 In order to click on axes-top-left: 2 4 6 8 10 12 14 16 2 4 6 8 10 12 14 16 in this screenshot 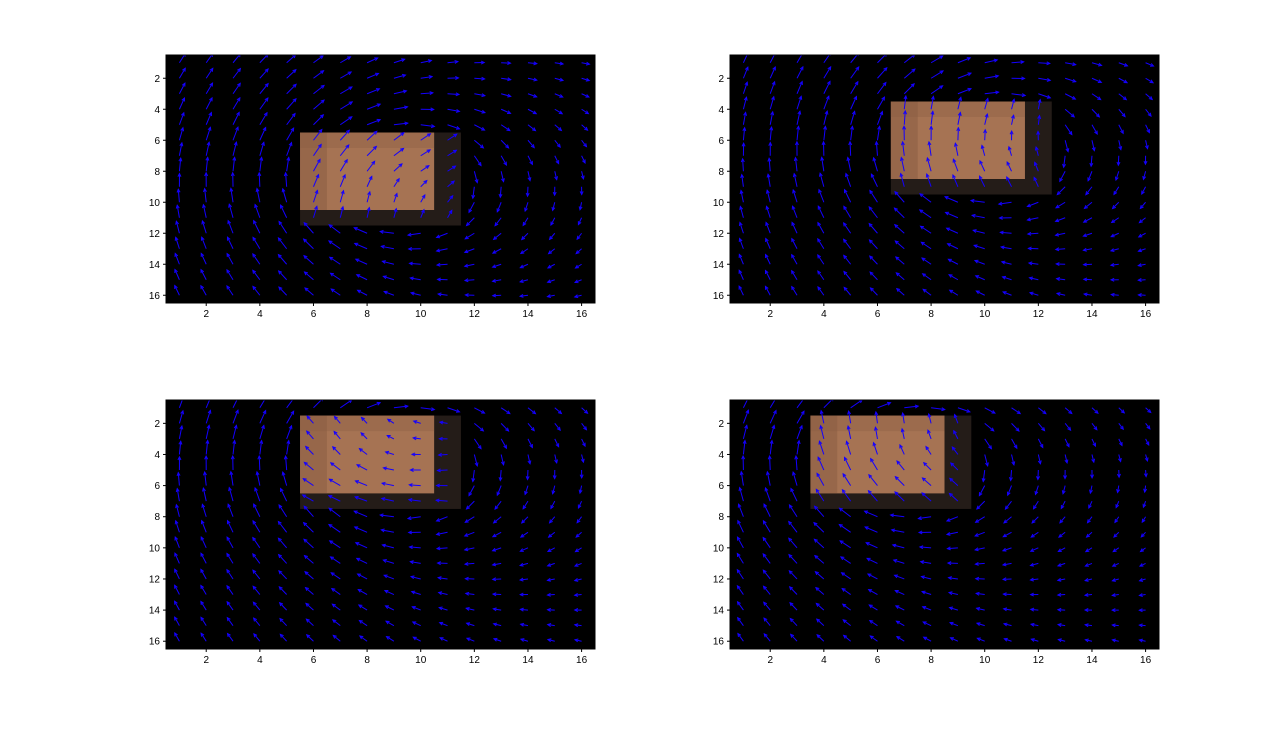, I will do `click(372, 186)`.